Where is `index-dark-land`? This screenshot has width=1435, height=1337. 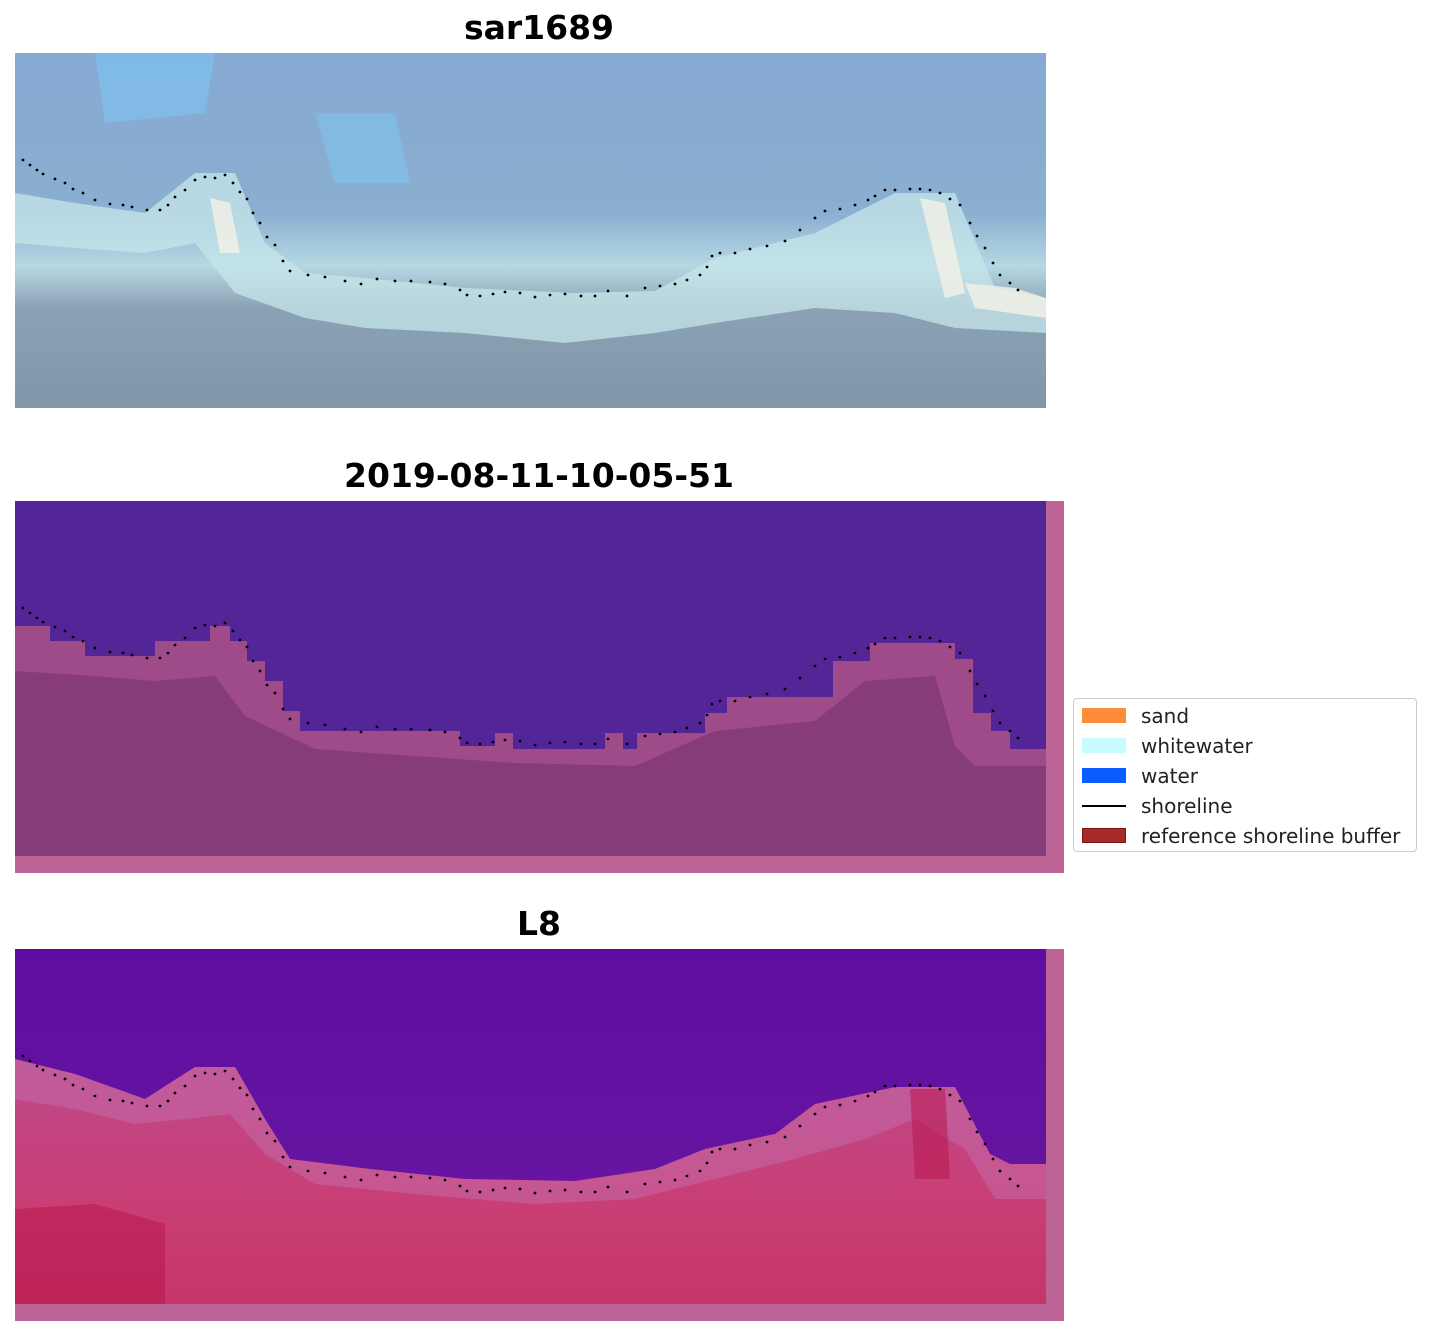
index-dark-land is located at coordinates (482, 1196).